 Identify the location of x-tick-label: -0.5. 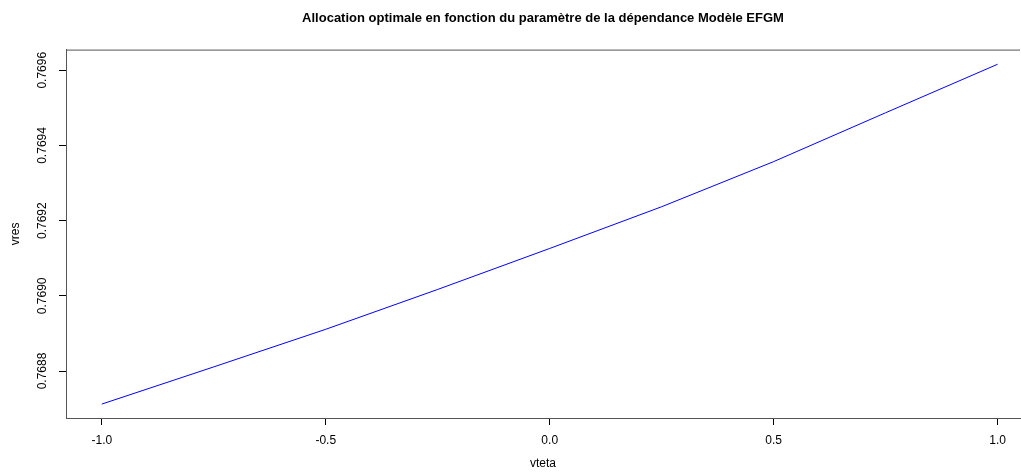
(326, 439).